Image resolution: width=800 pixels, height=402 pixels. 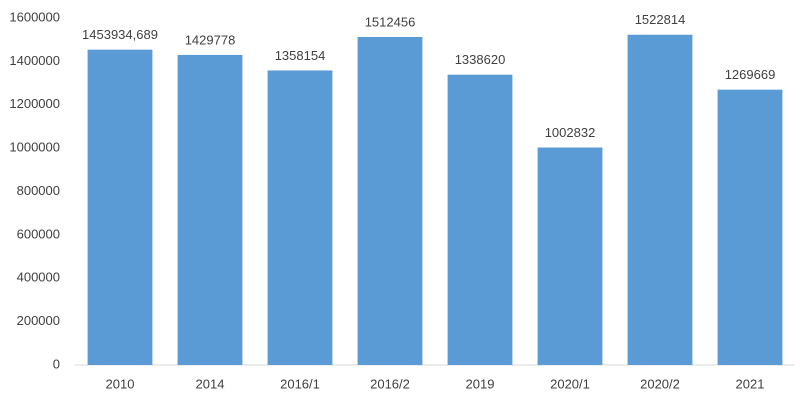 I want to click on y-tick-label: 800000, so click(x=38, y=190).